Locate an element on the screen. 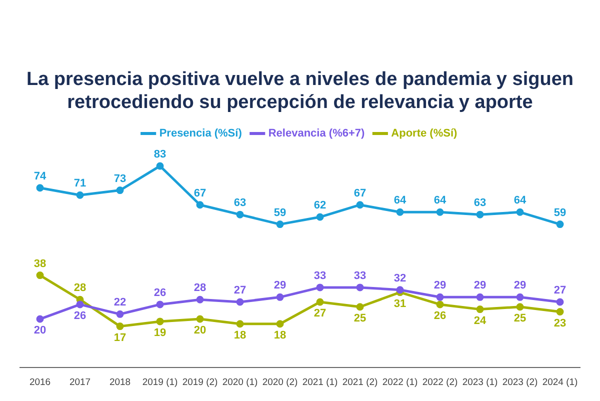 This screenshot has height=401, width=600. data-label: 62 is located at coordinates (320, 206).